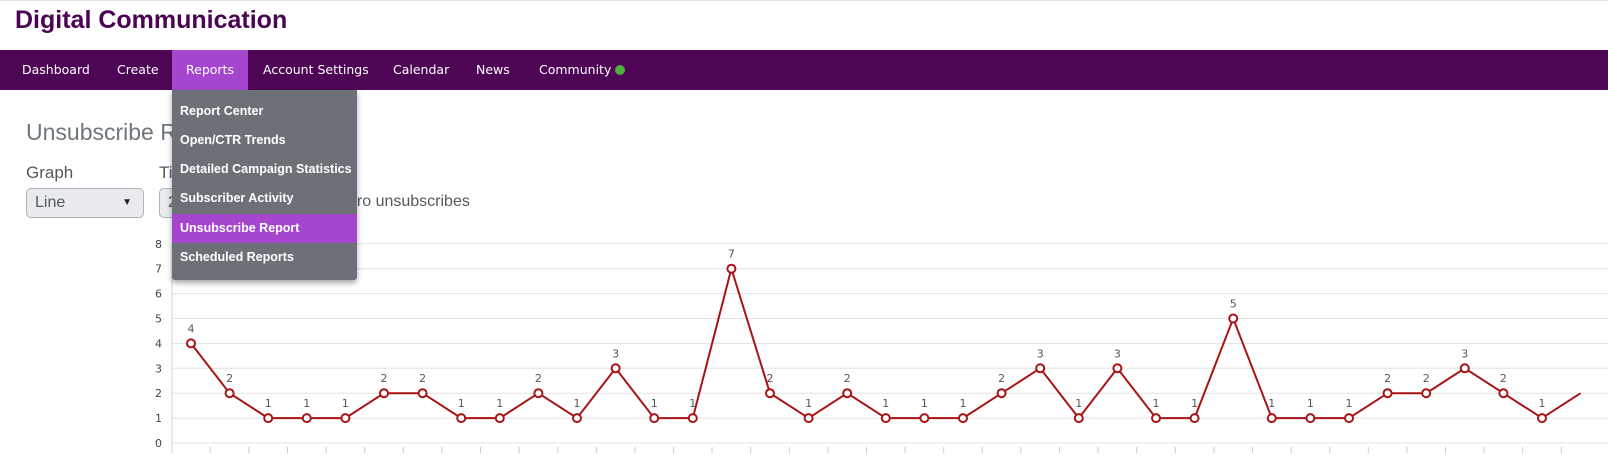 This screenshot has width=1608, height=458. What do you see at coordinates (138, 69) in the screenshot?
I see `nav-create: Create` at bounding box center [138, 69].